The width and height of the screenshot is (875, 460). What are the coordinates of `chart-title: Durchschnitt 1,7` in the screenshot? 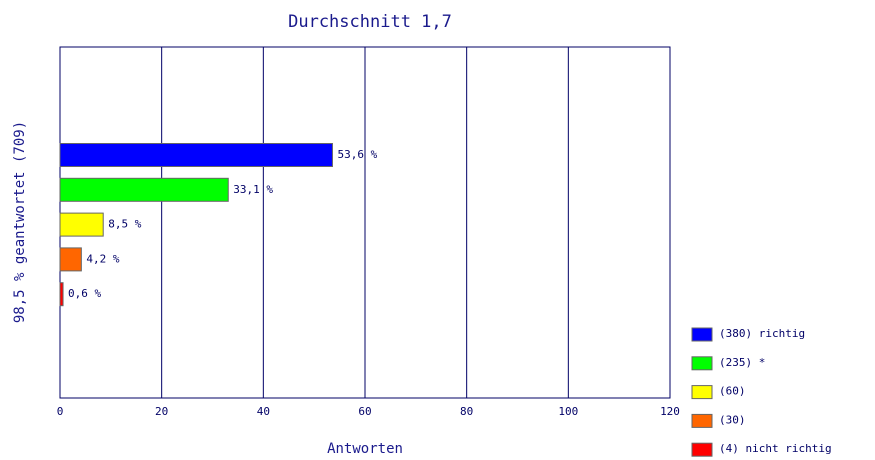 It's located at (370, 22).